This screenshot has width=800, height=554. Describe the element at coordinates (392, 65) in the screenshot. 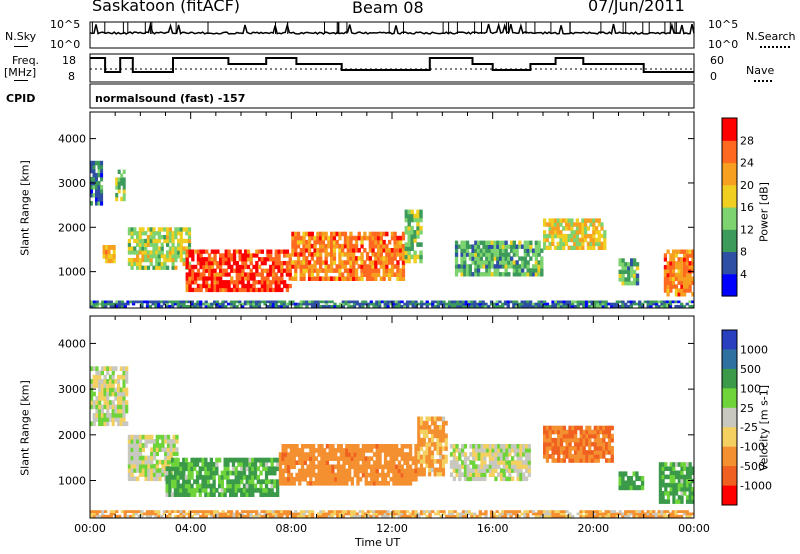

I see `freq-trace` at that location.